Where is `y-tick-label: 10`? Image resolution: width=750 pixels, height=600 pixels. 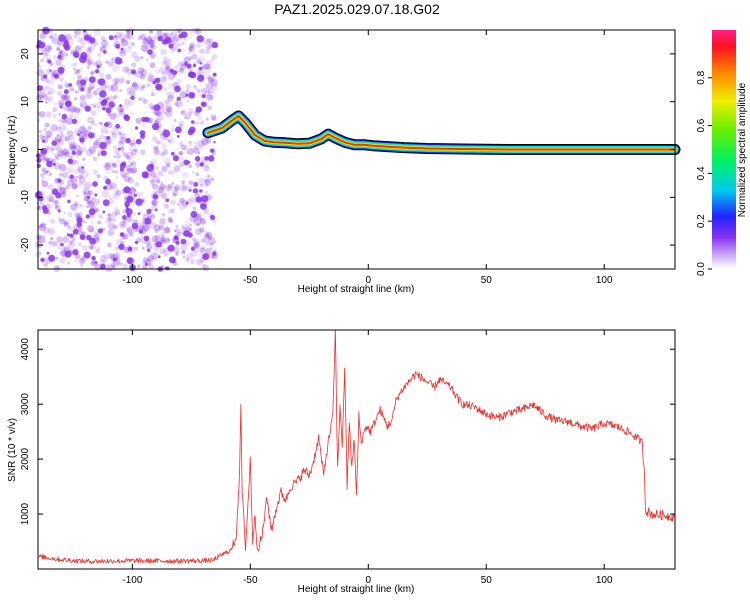 y-tick-label: 10 is located at coordinates (25, 102).